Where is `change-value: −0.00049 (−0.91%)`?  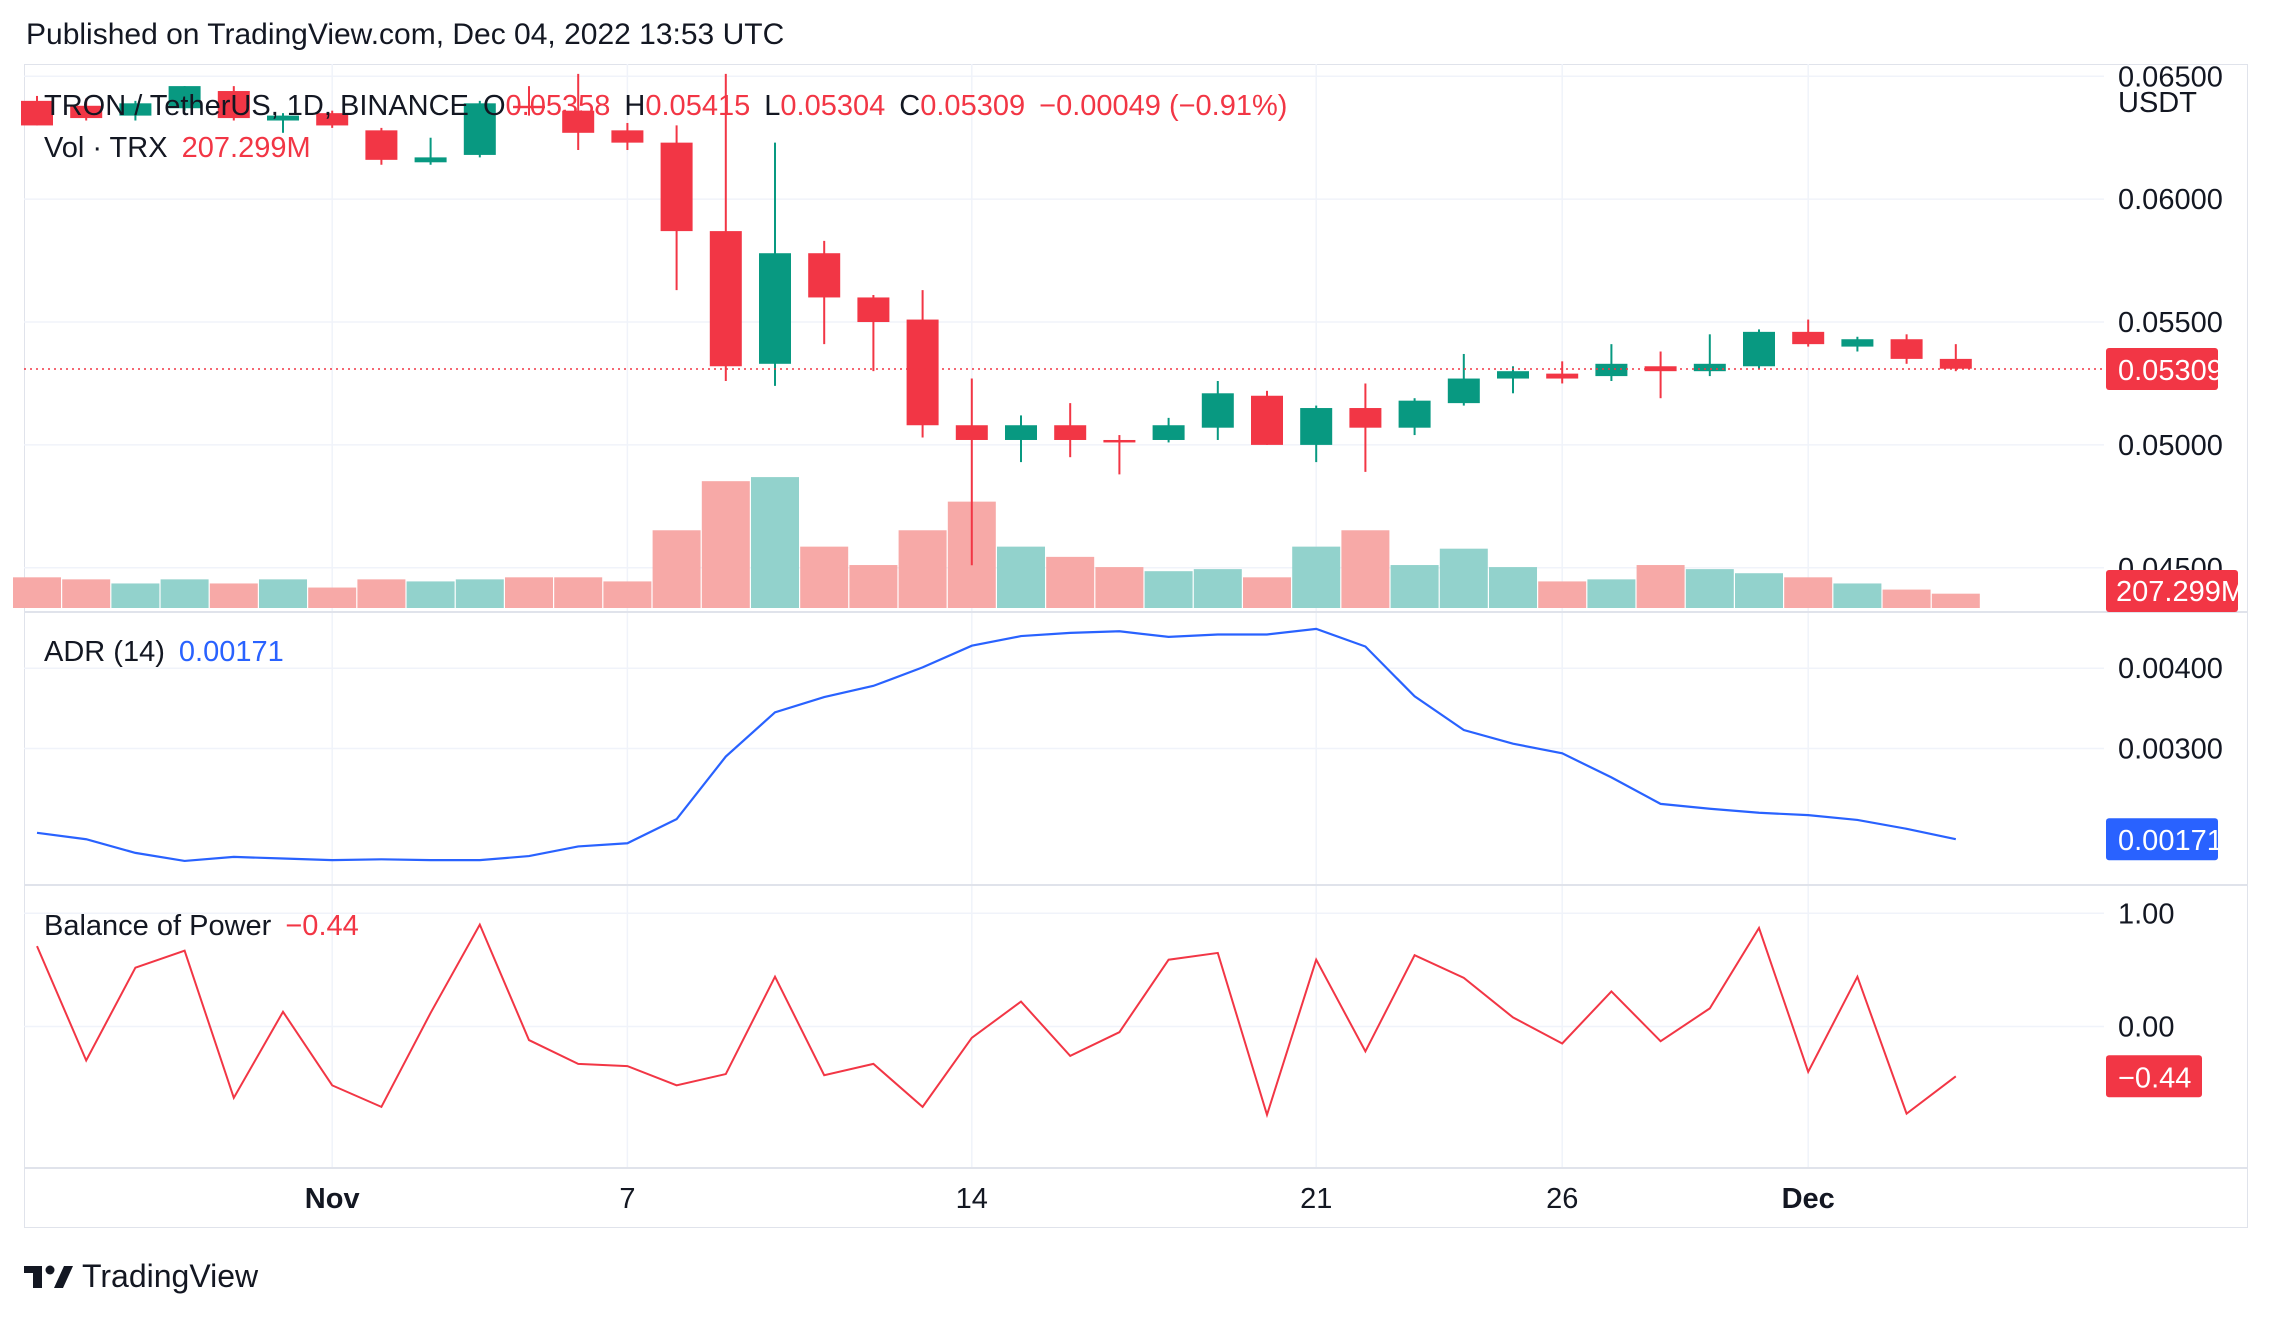 change-value: −0.00049 (−0.91%) is located at coordinates (1163, 106).